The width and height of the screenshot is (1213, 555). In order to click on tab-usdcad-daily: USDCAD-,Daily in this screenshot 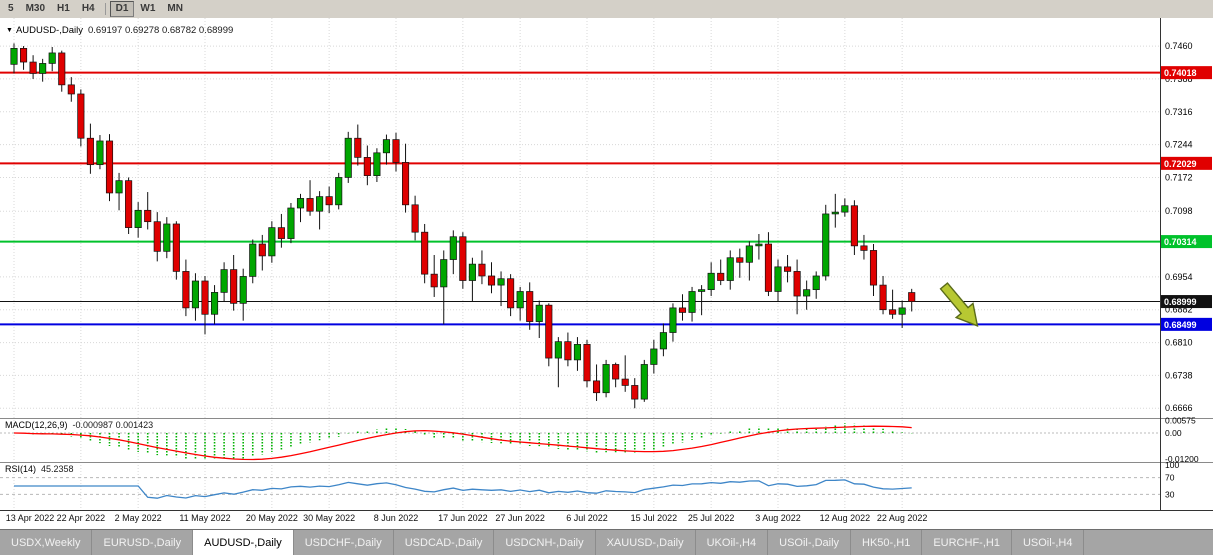, I will do `click(444, 542)`.